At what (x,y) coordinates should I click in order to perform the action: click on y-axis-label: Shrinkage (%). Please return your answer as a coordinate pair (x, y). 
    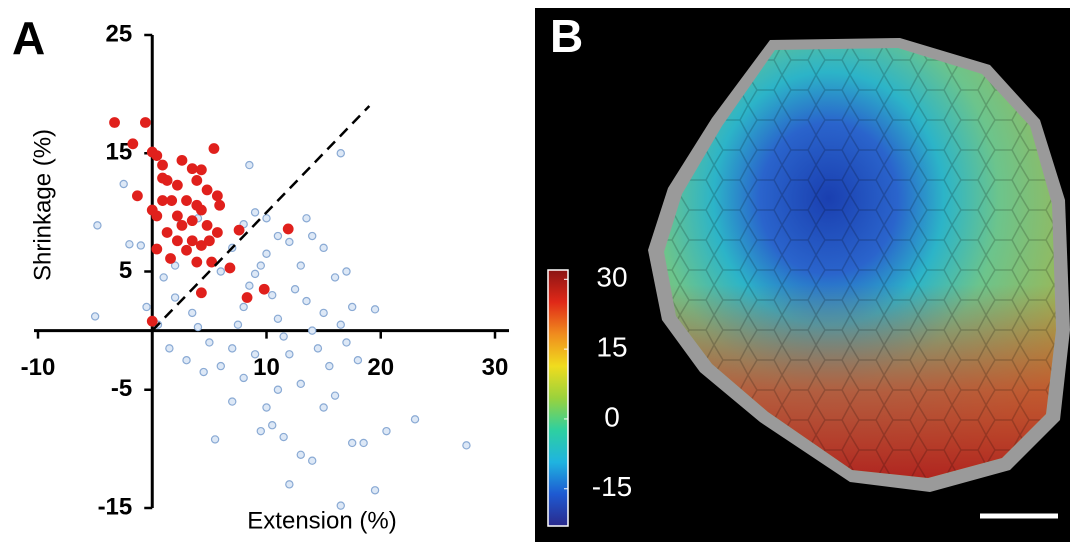
    Looking at the image, I should click on (42, 205).